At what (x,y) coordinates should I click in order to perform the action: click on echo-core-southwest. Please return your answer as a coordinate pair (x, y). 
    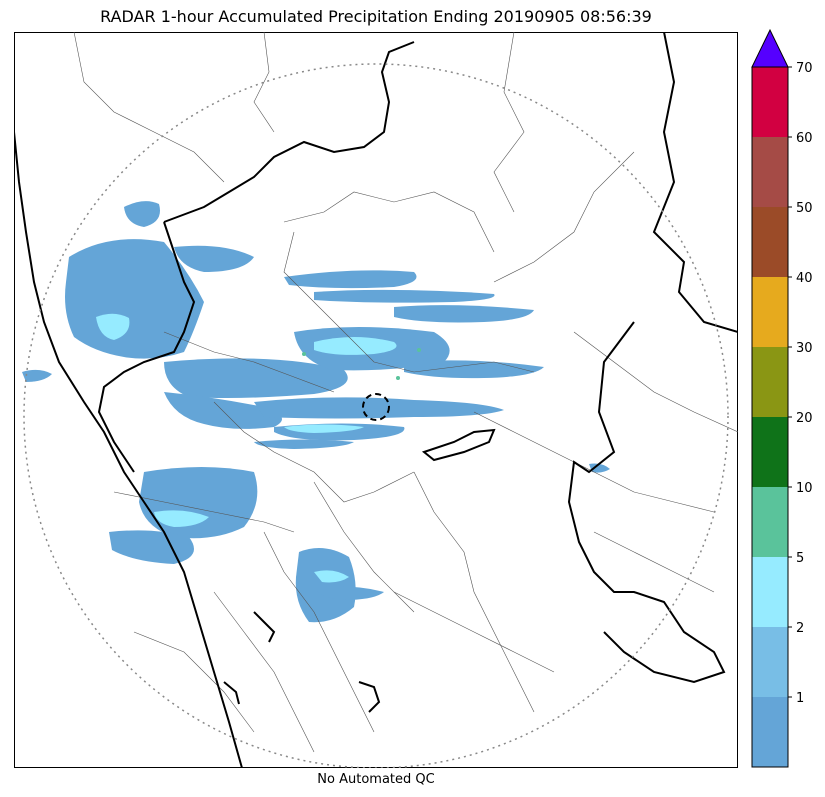
    Looking at the image, I should click on (181, 518).